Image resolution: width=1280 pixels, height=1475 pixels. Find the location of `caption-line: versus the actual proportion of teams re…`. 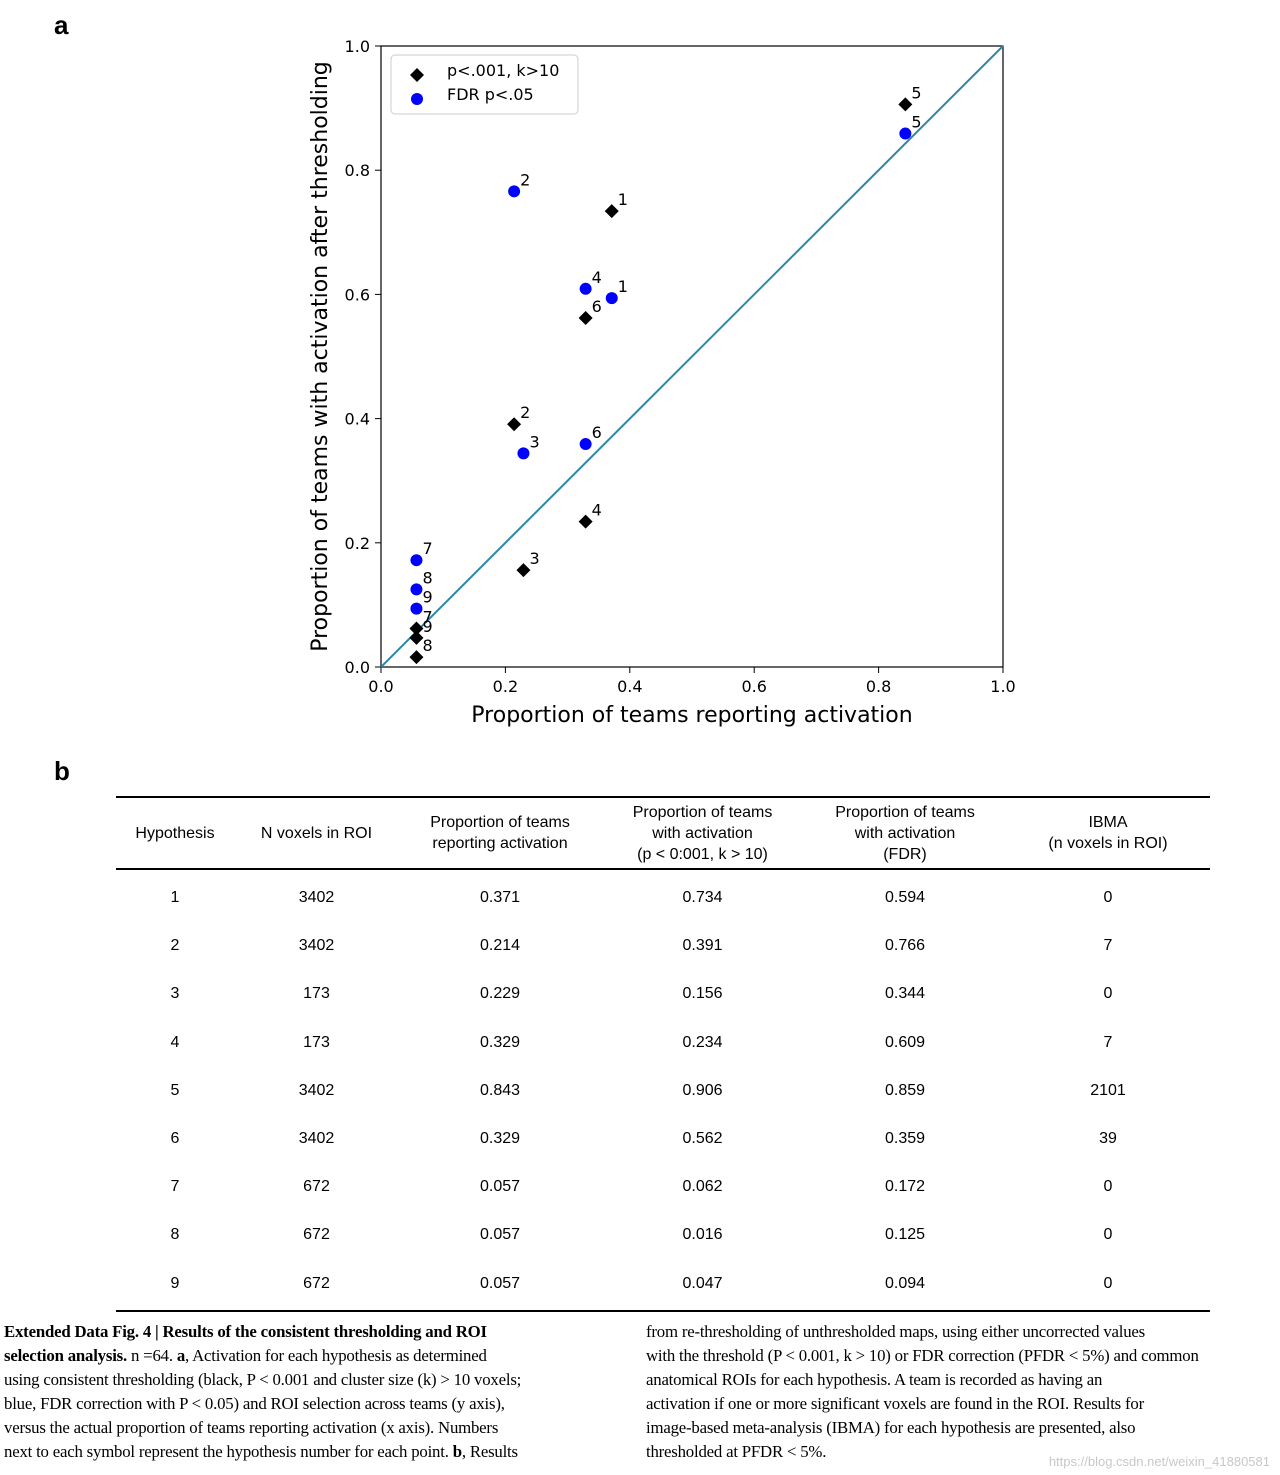

caption-line: versus the actual proportion of teams re… is located at coordinates (314, 1428).